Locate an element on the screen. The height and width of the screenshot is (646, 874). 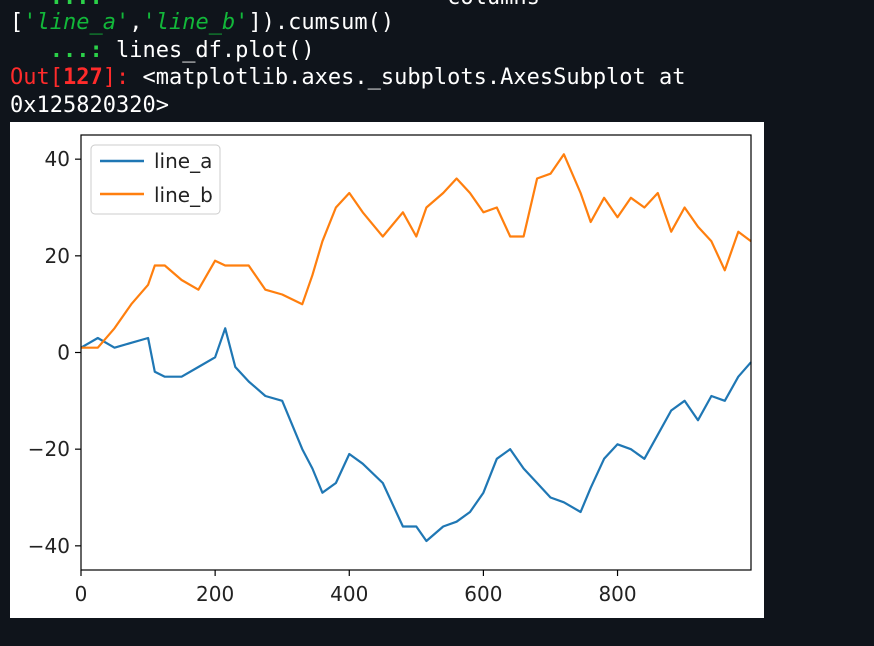
code-line: ...: lines_df.plot() is located at coordinates (162, 51).